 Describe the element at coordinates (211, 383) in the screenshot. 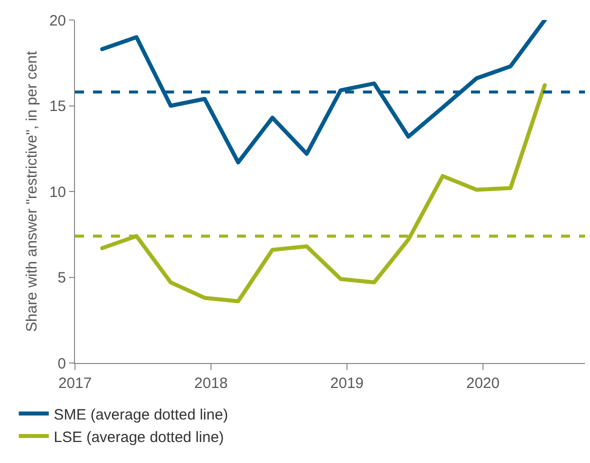

I see `x-tick-label: 2018` at that location.